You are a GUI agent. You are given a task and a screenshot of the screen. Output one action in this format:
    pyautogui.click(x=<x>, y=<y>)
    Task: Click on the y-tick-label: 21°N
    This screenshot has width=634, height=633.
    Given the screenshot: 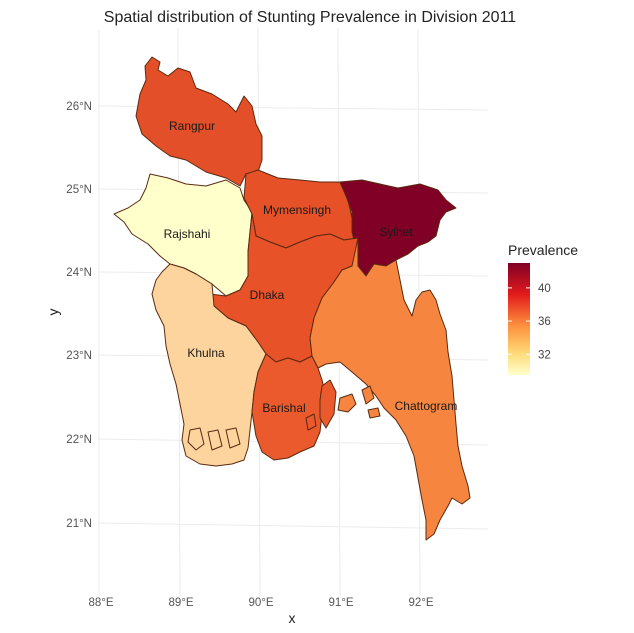 What is the action you would take?
    pyautogui.click(x=79, y=524)
    